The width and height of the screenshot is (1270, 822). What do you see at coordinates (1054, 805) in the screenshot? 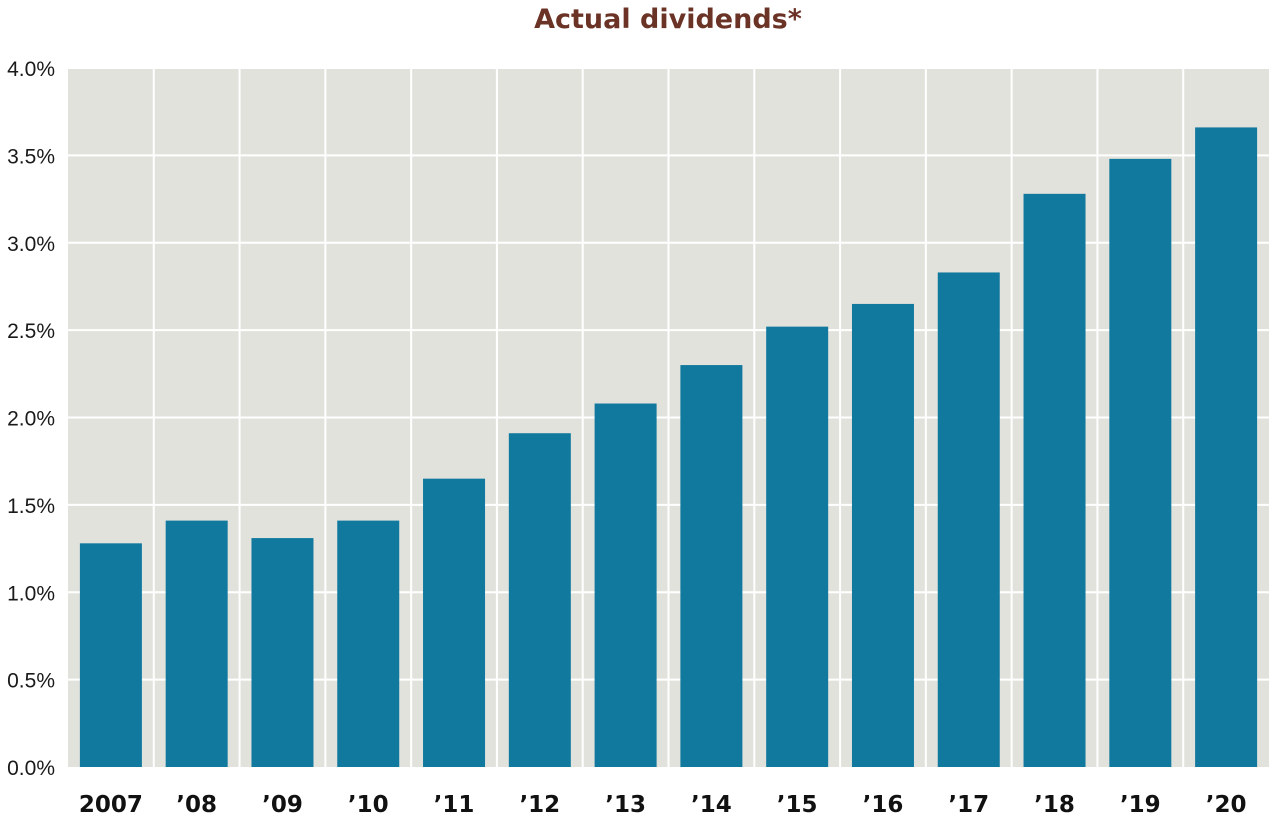
I see `x-tick-label: ’18` at bounding box center [1054, 805].